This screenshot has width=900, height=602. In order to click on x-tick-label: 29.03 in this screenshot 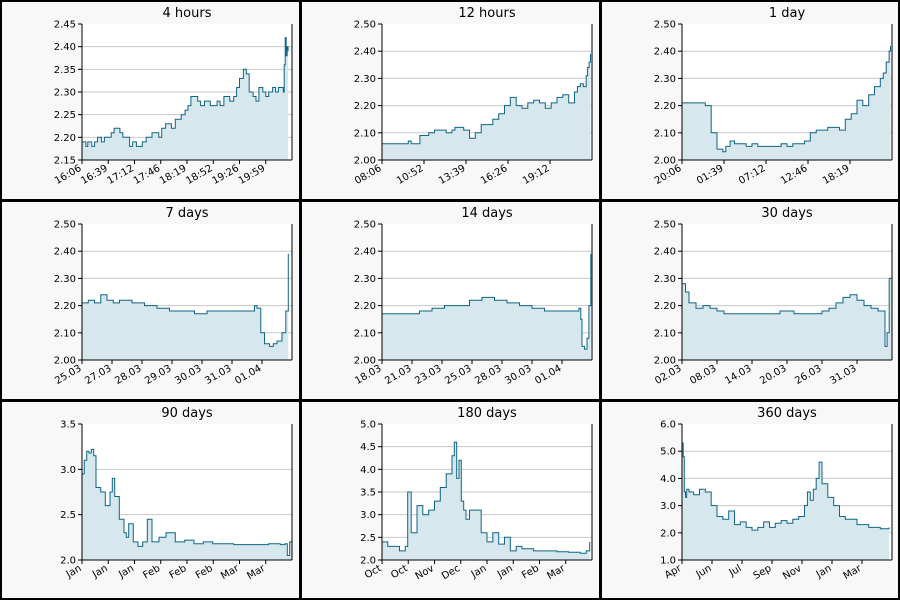, I will do `click(158, 375)`.